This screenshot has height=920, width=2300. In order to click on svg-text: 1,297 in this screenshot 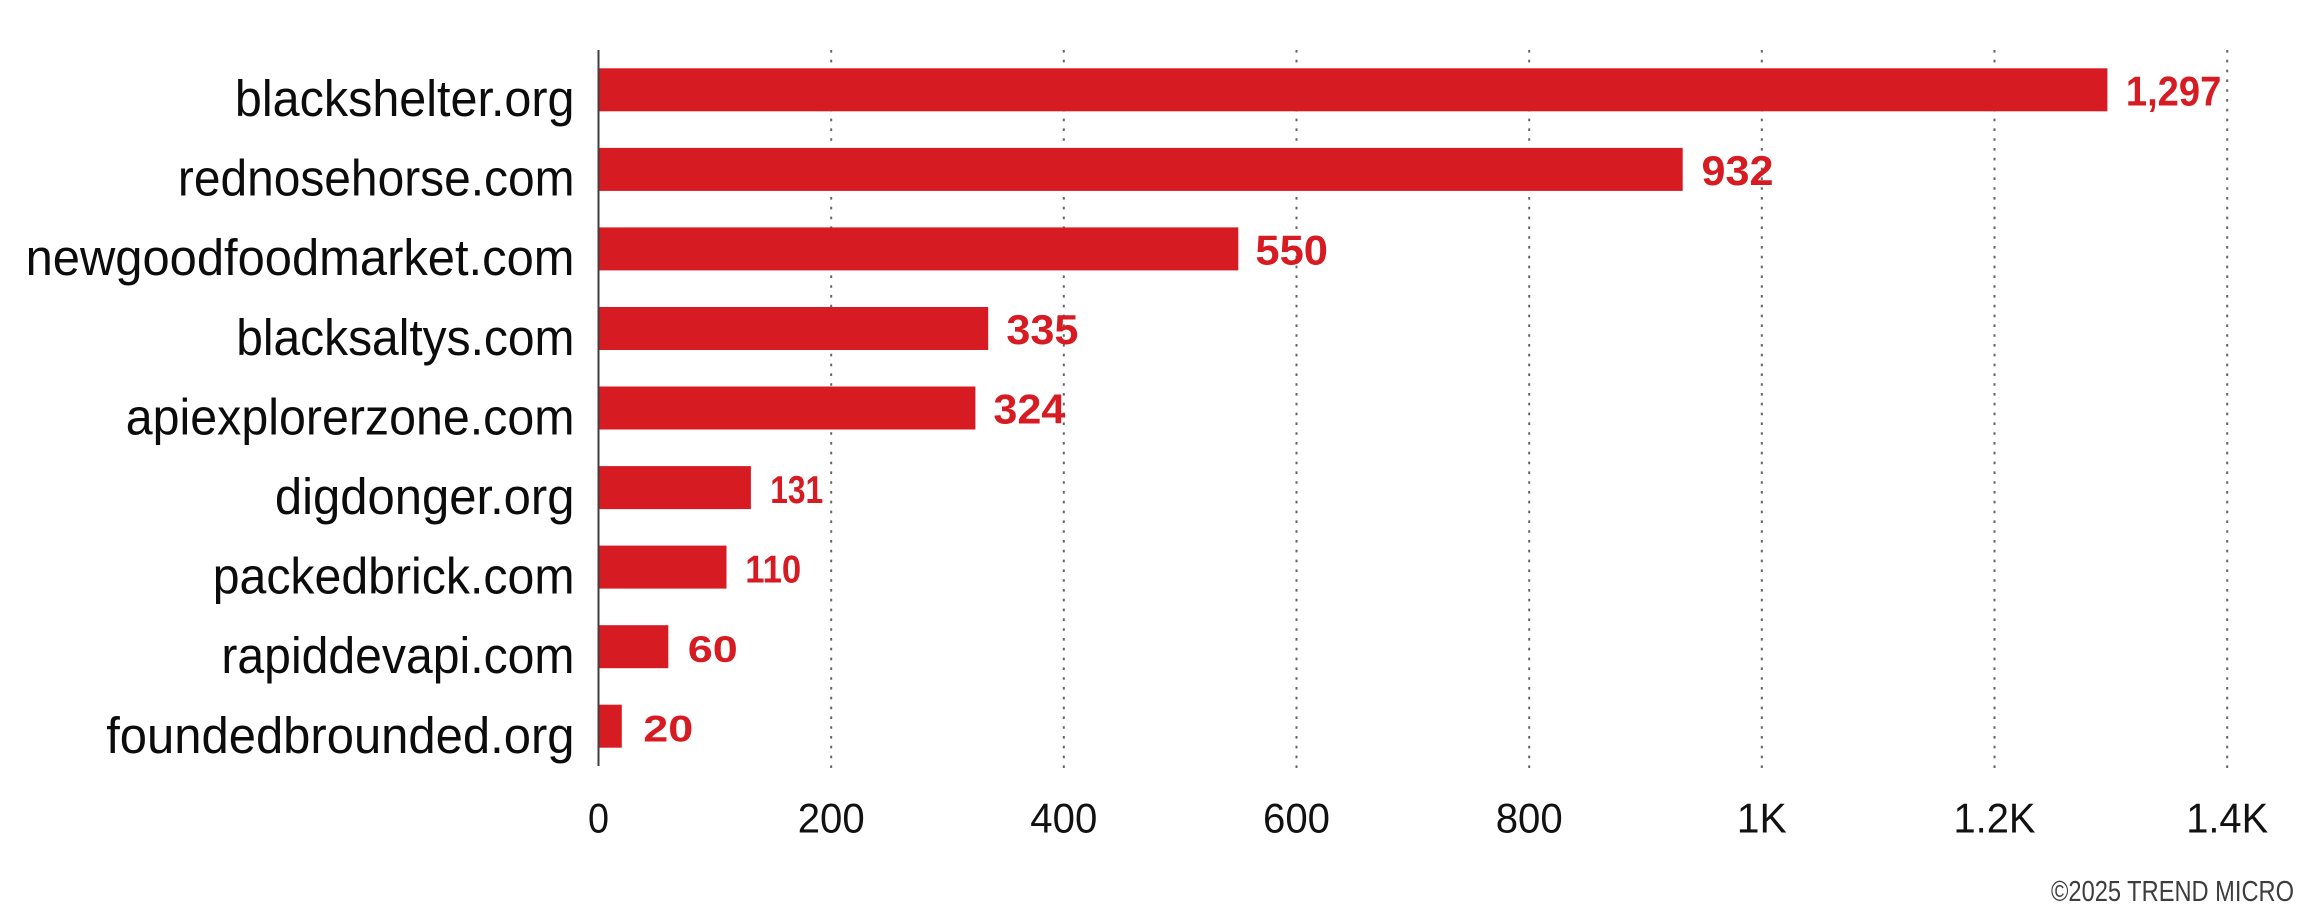, I will do `click(2173, 90)`.